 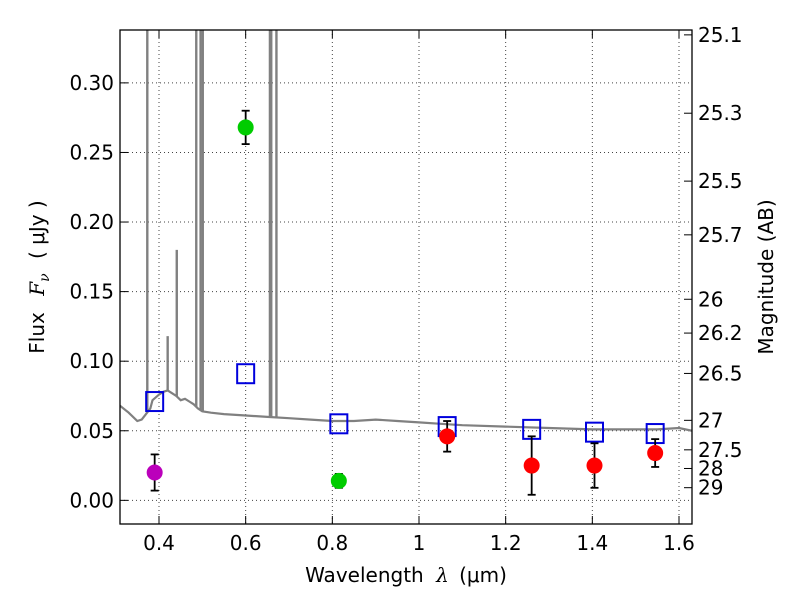 What do you see at coordinates (506, 543) in the screenshot?
I see `x-tick-label: 1.2` at bounding box center [506, 543].